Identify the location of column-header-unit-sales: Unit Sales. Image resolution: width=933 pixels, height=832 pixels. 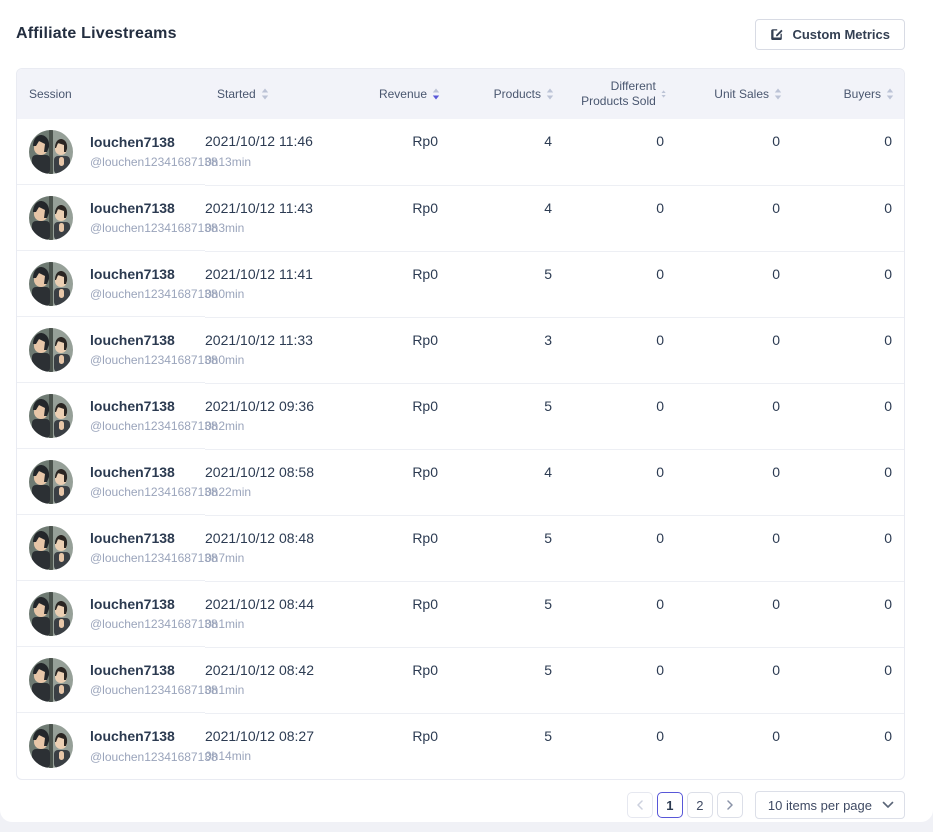
(734, 94).